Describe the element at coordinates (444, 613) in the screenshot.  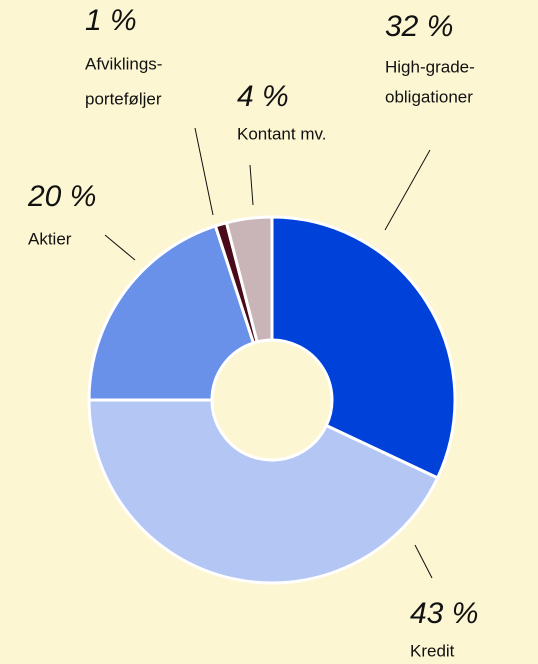
I see `value-label: 43 %` at that location.